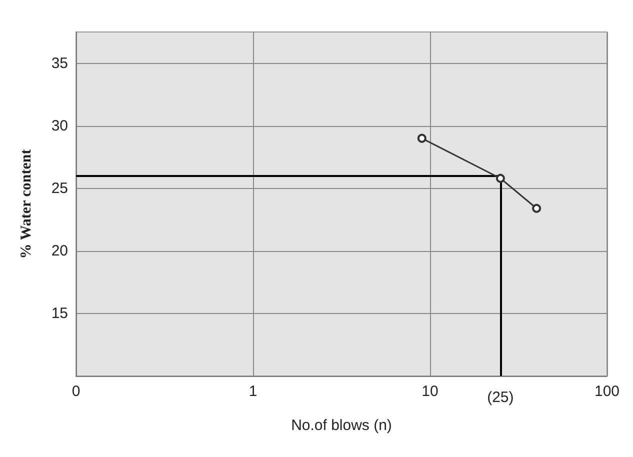  Describe the element at coordinates (59, 63) in the screenshot. I see `y-tick-label: 35` at that location.